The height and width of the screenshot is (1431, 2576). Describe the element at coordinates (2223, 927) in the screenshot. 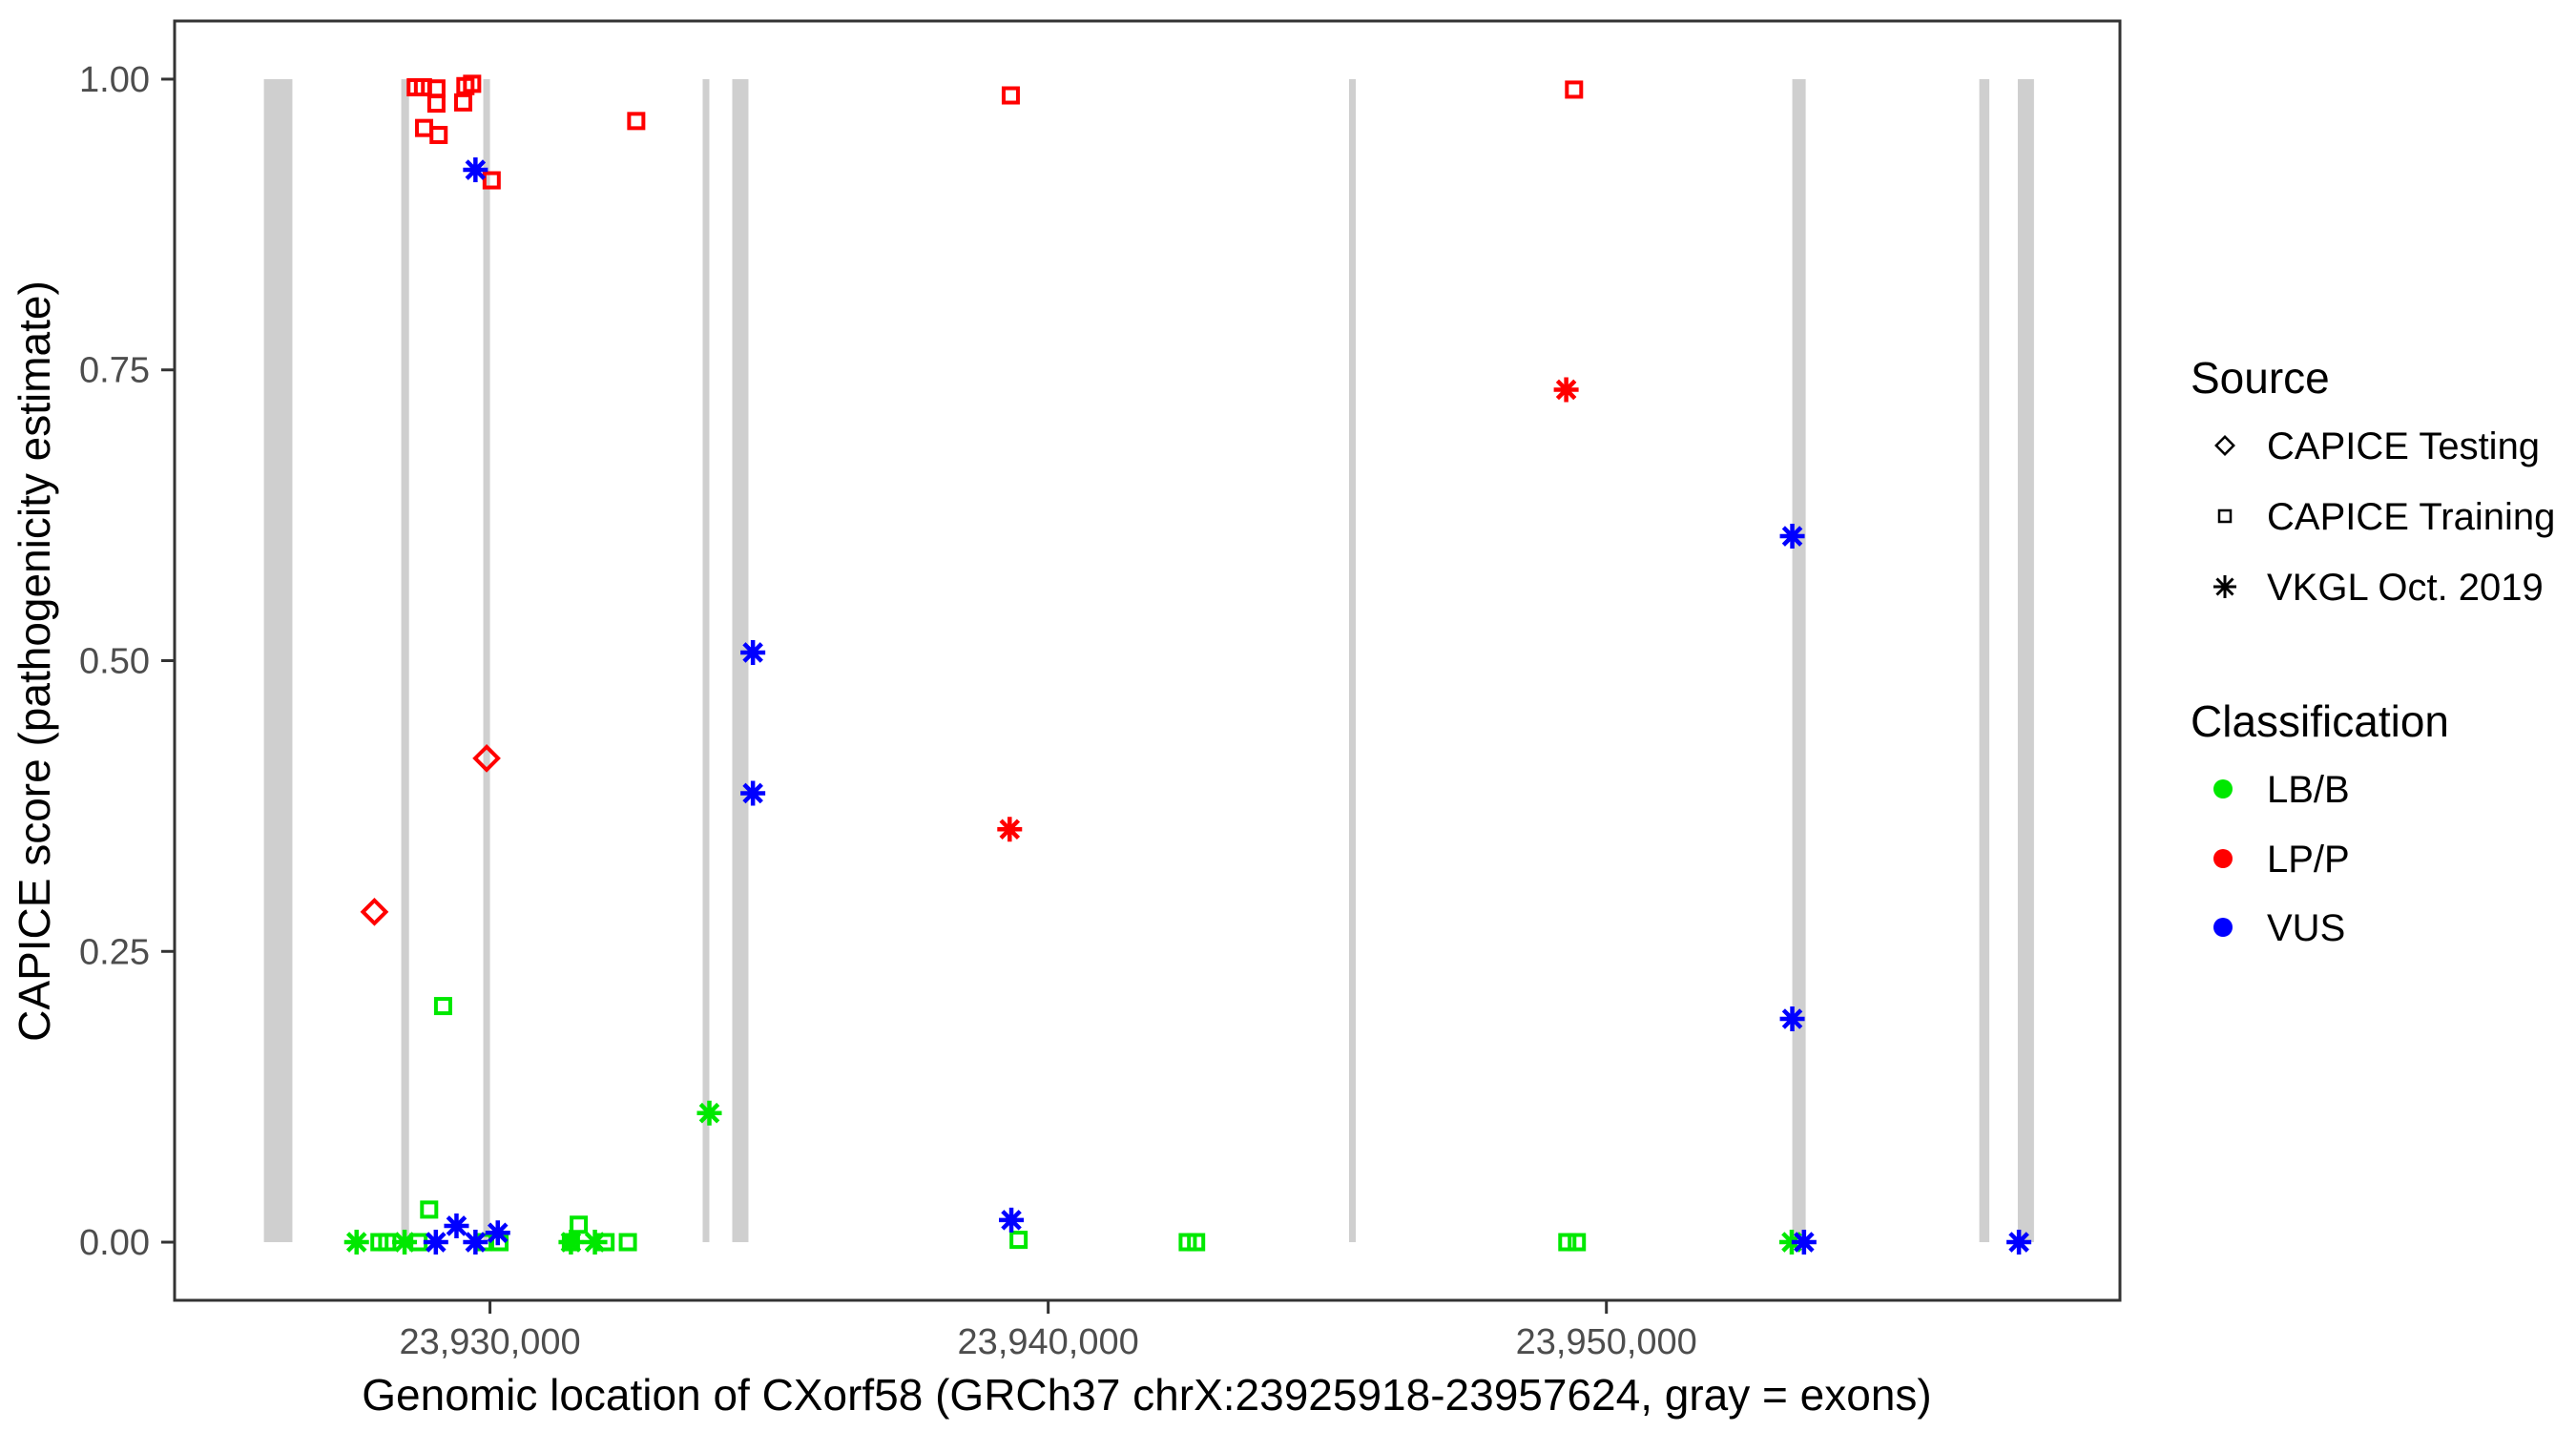

I see `vus-dot-icon` at that location.